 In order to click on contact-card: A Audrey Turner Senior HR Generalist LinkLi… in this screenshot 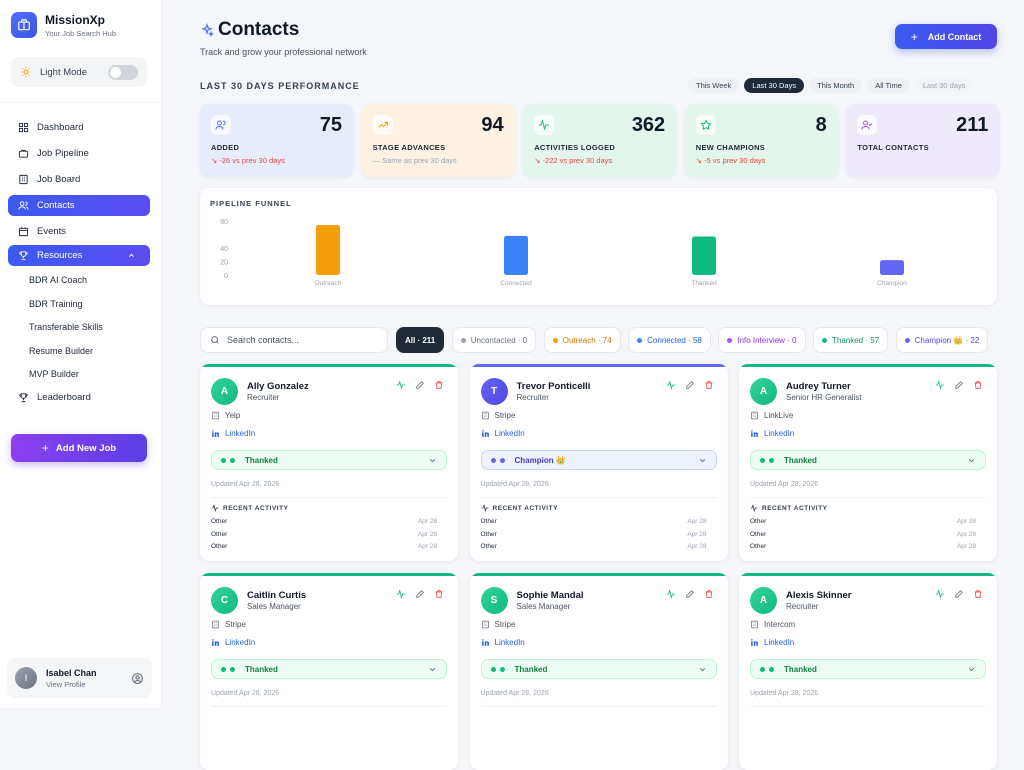, I will do `click(868, 462)`.